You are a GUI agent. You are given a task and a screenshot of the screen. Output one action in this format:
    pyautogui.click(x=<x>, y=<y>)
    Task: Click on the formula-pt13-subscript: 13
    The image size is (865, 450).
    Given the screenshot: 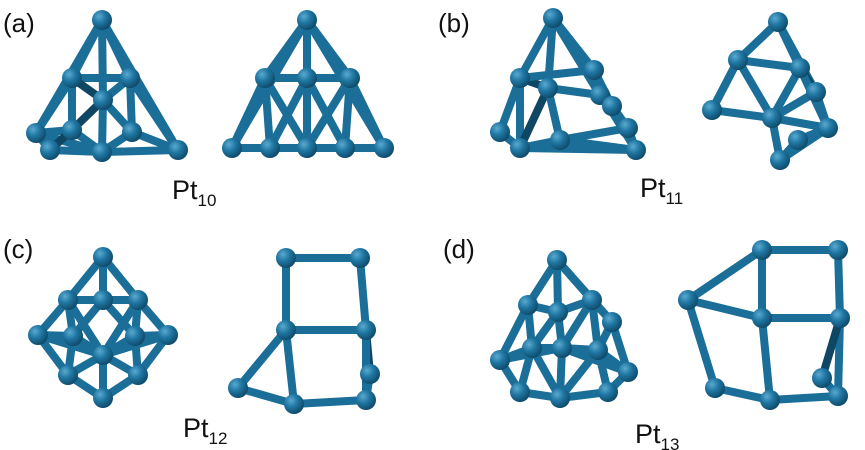 What is the action you would take?
    pyautogui.click(x=670, y=442)
    